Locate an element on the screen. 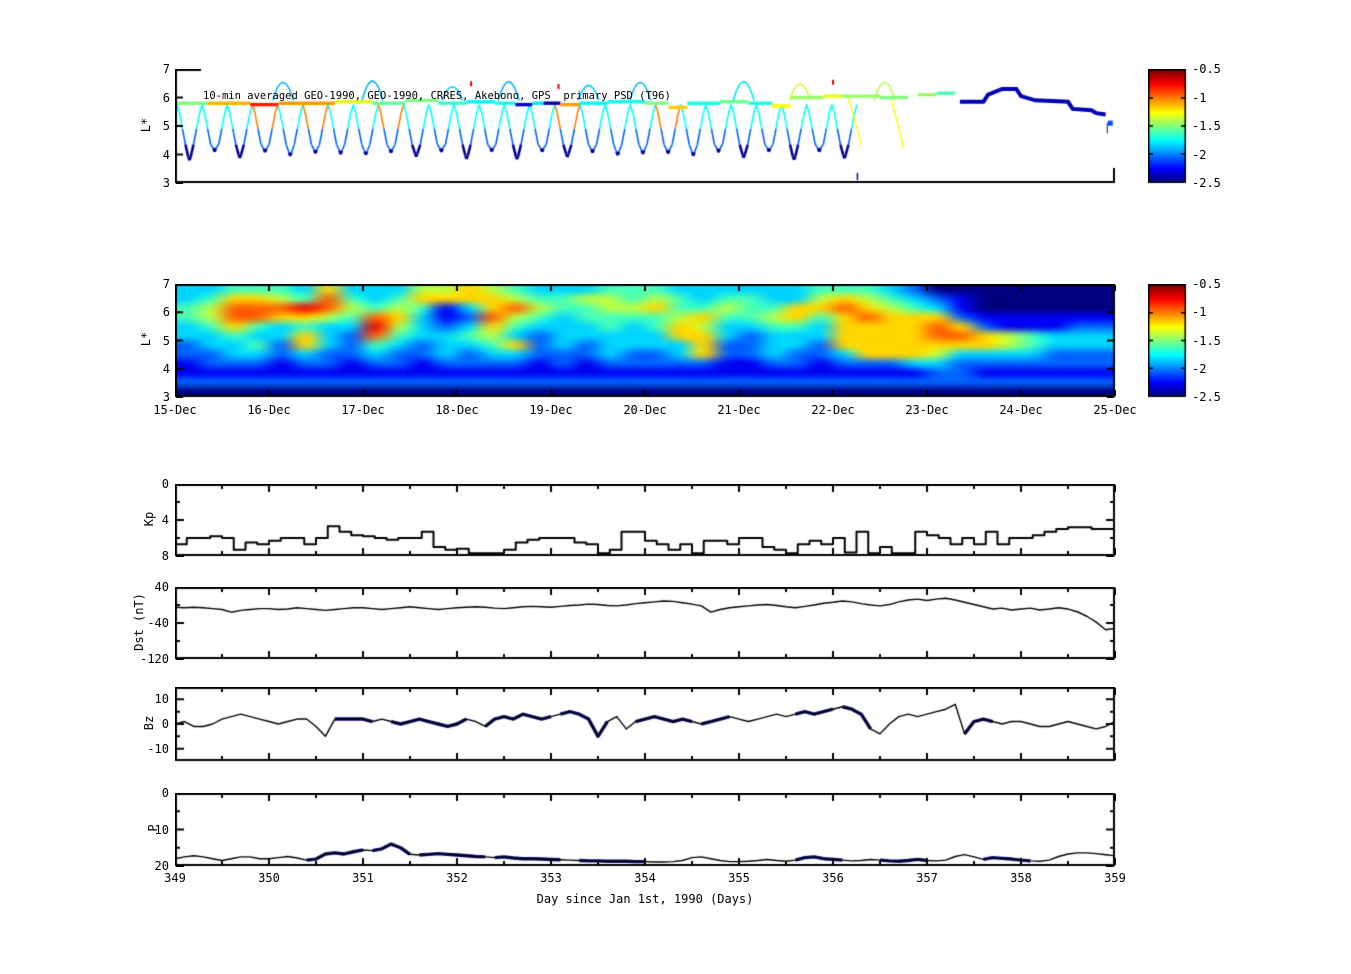 This screenshot has width=1351, height=974. x-tick-label-date: 18-Dec is located at coordinates (457, 410).